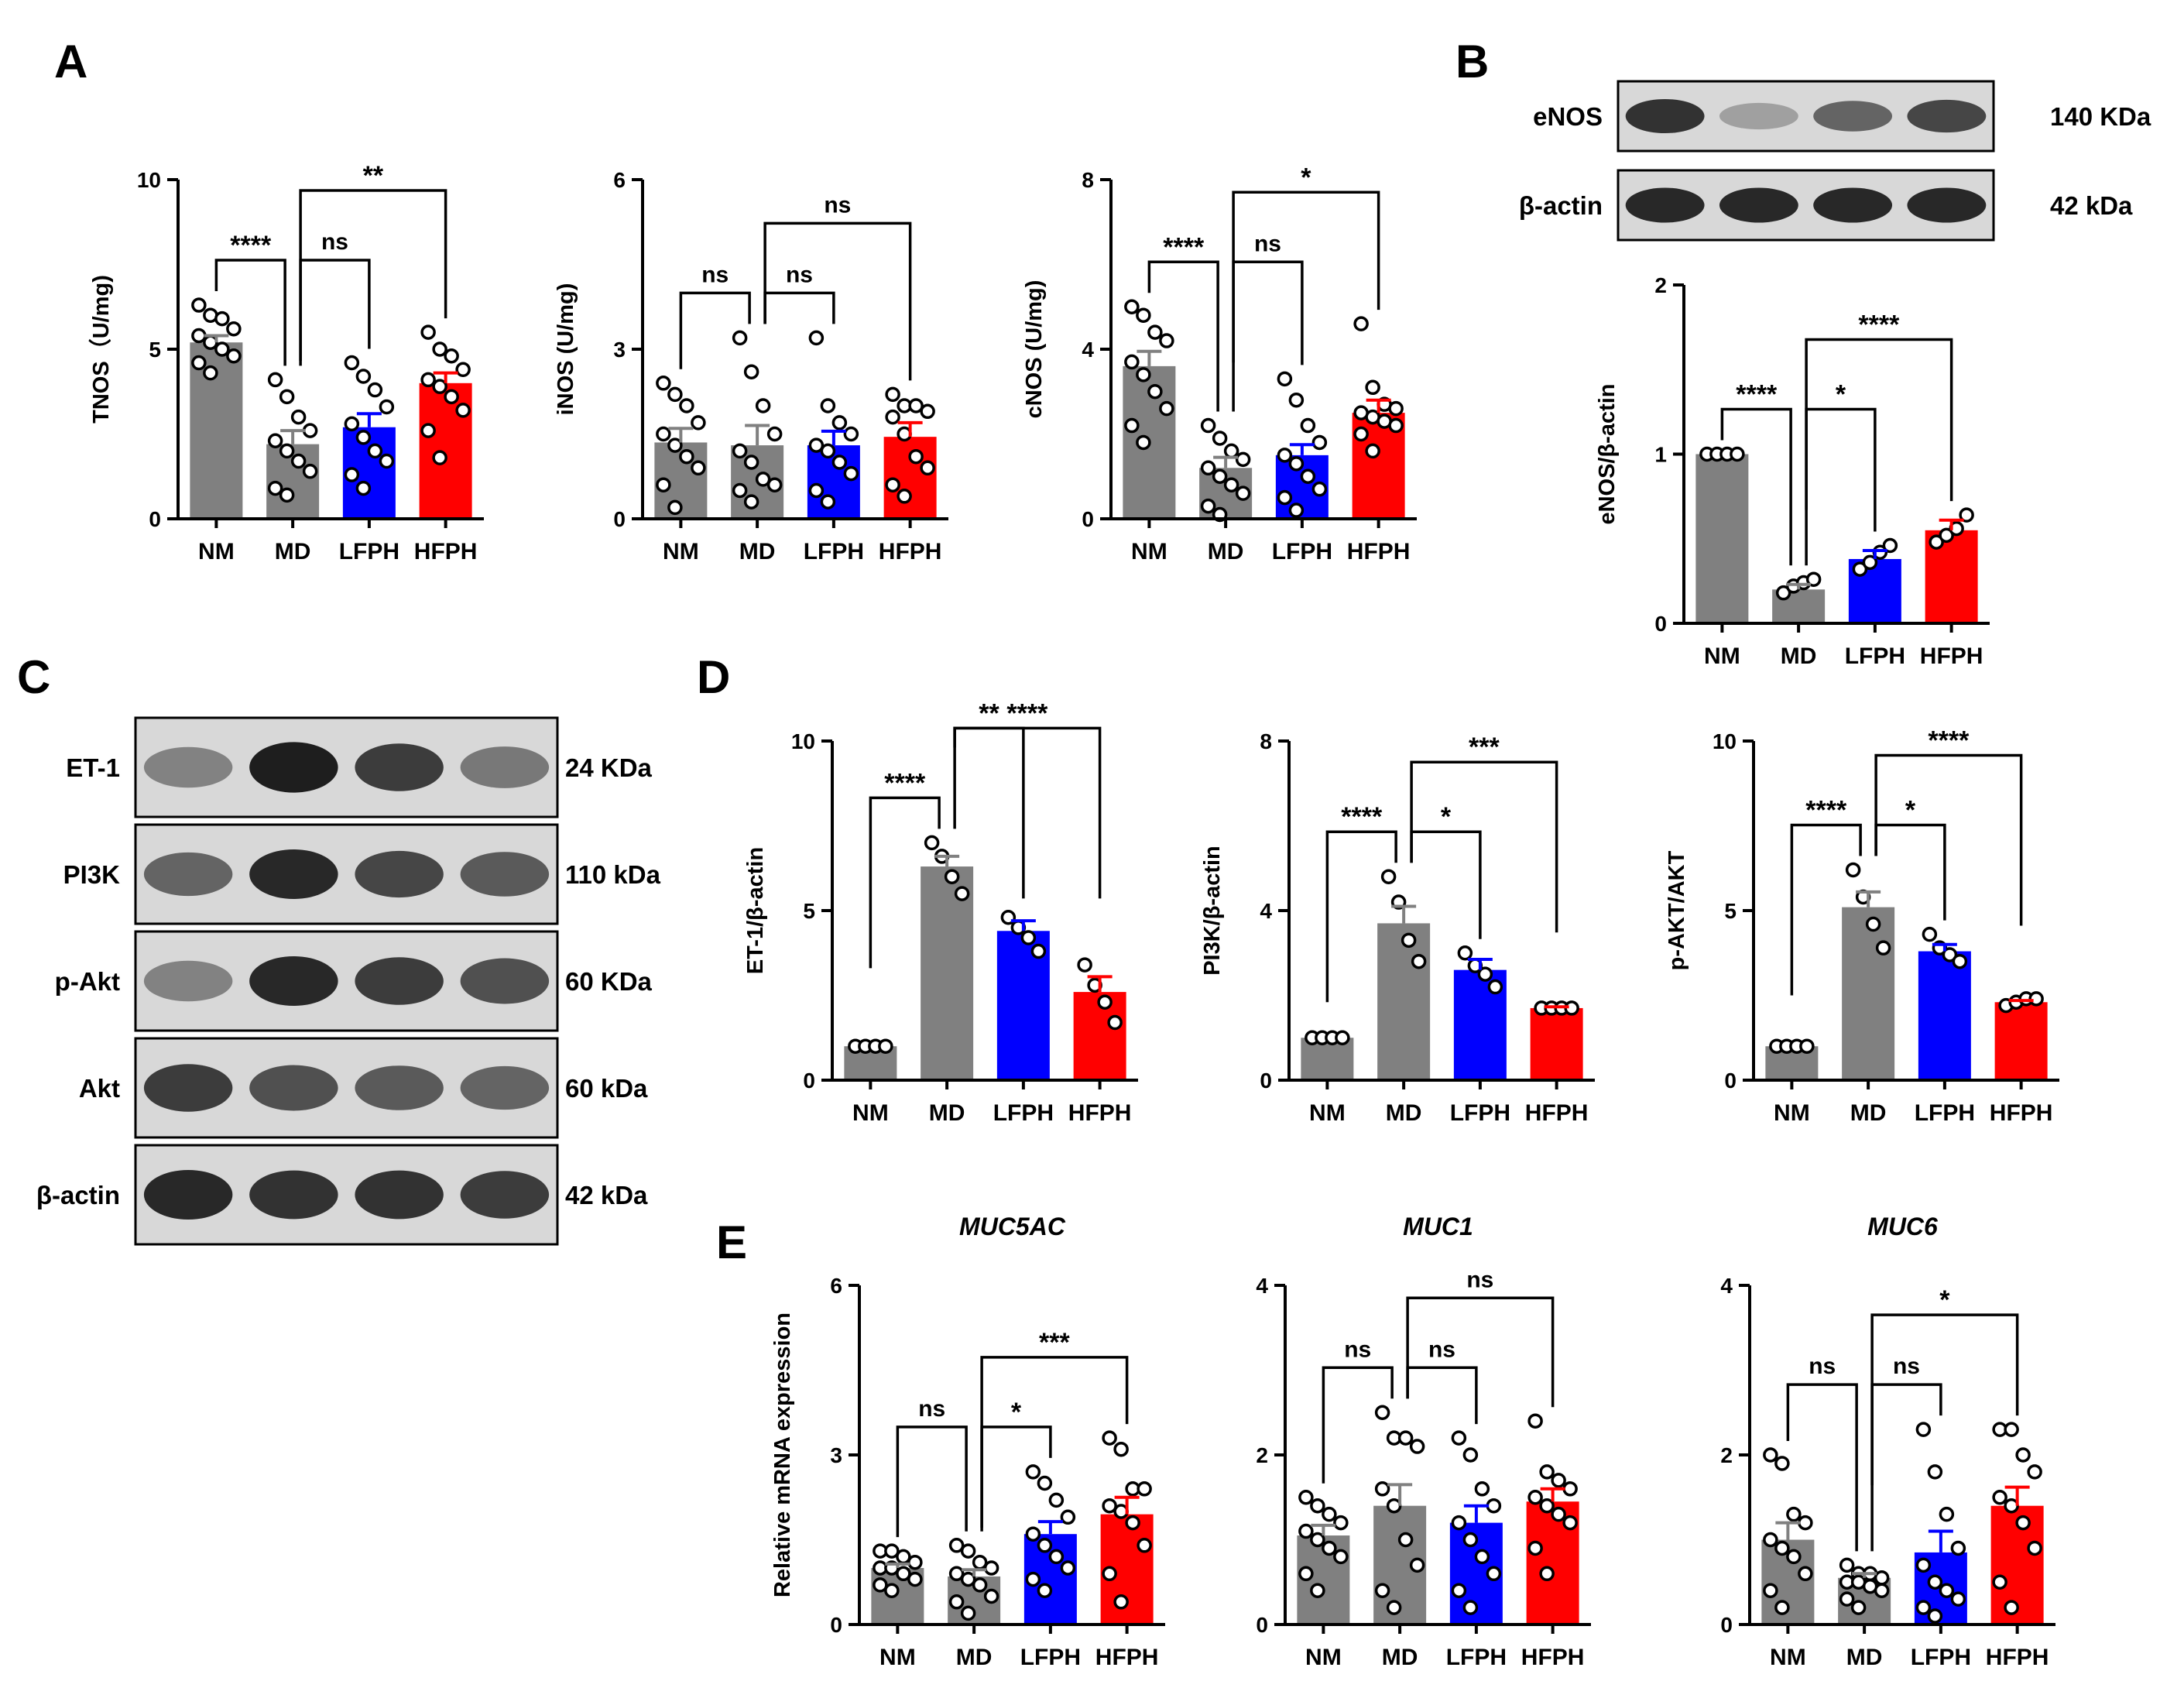 The image size is (2184, 1688). I want to click on blot-protein-label: β-actin, so click(78, 1195).